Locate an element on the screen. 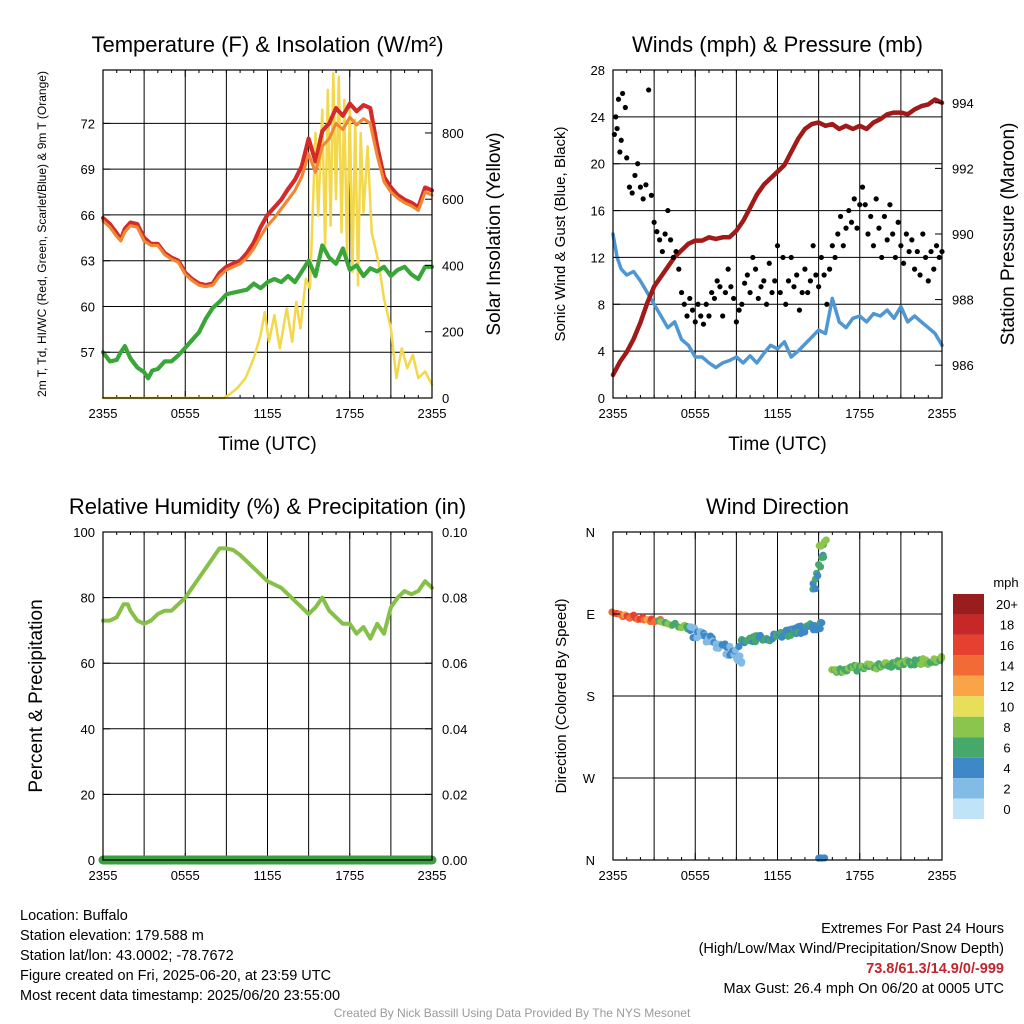 The height and width of the screenshot is (1024, 1024). y-tick-label: 100 is located at coordinates (84, 532).